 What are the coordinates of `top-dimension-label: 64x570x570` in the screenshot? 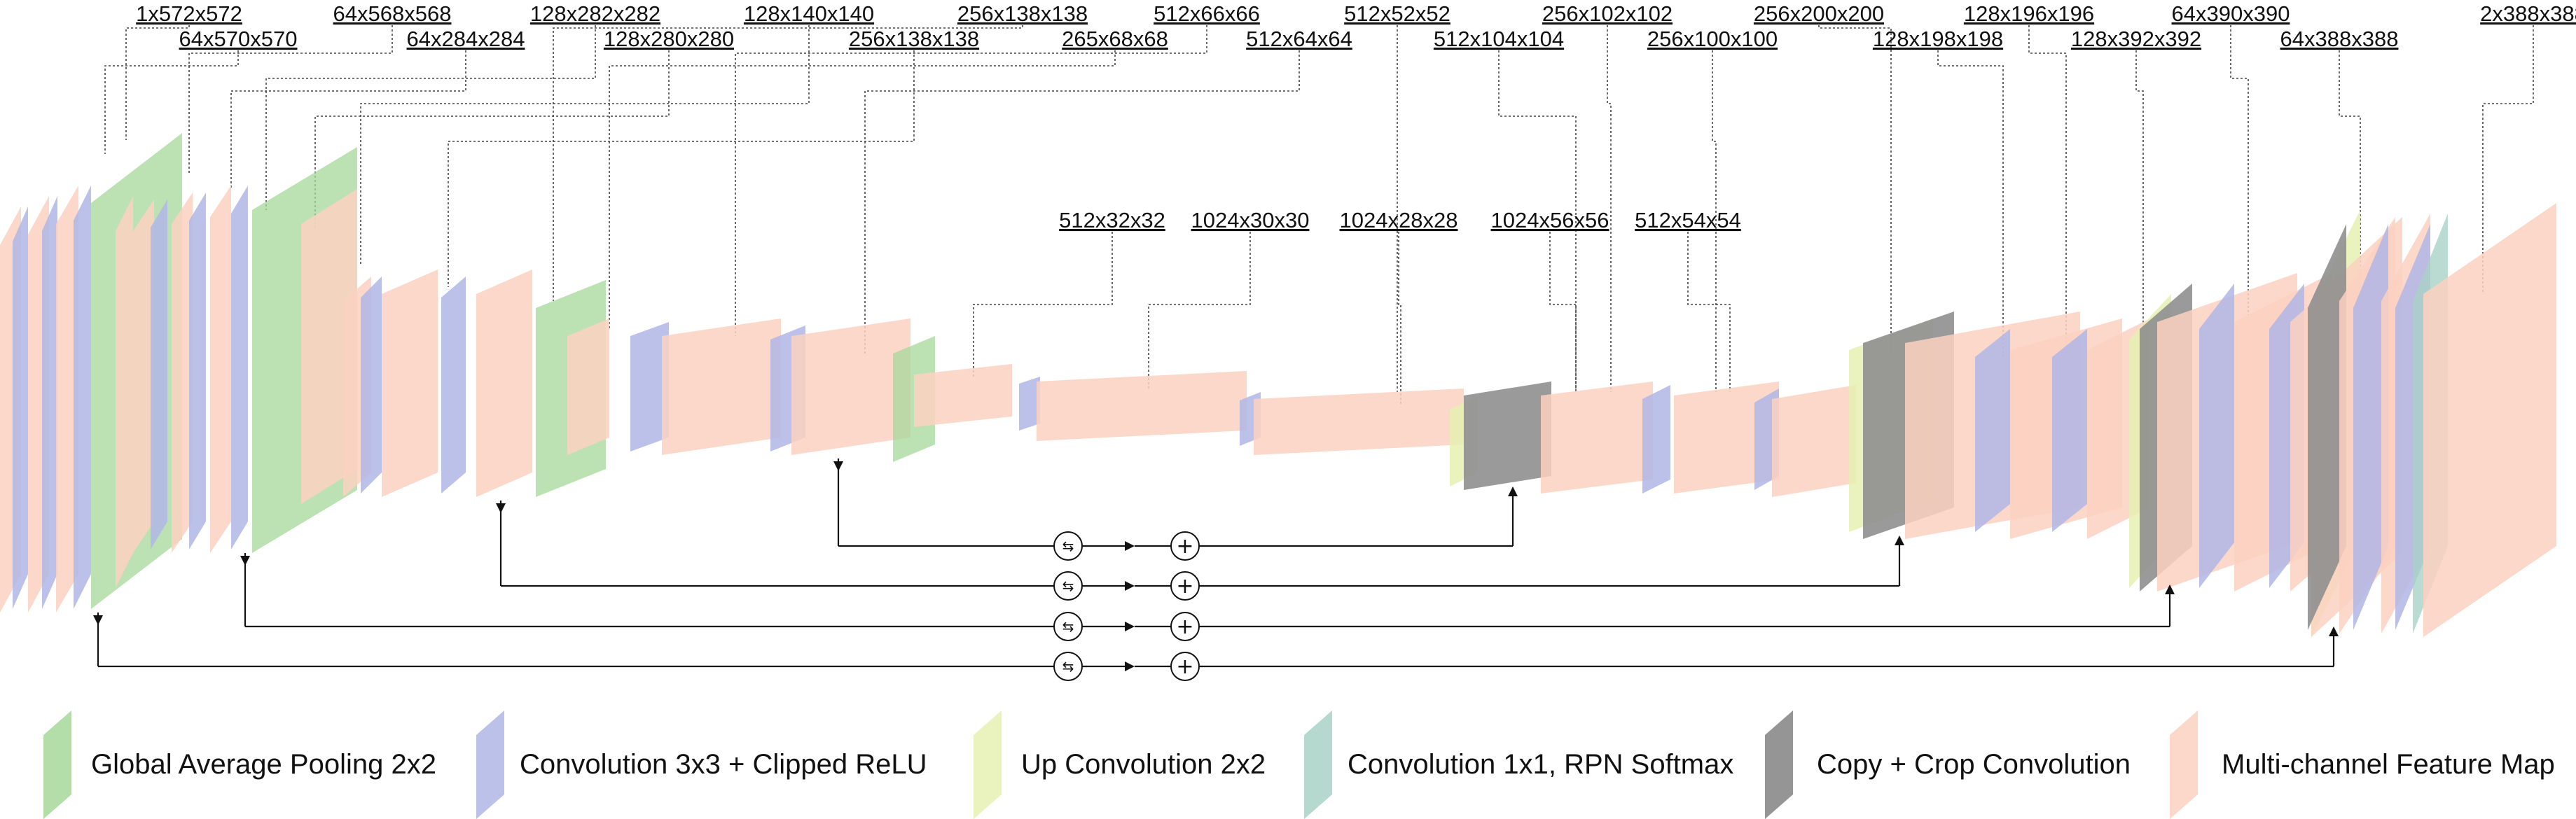 It's located at (239, 39).